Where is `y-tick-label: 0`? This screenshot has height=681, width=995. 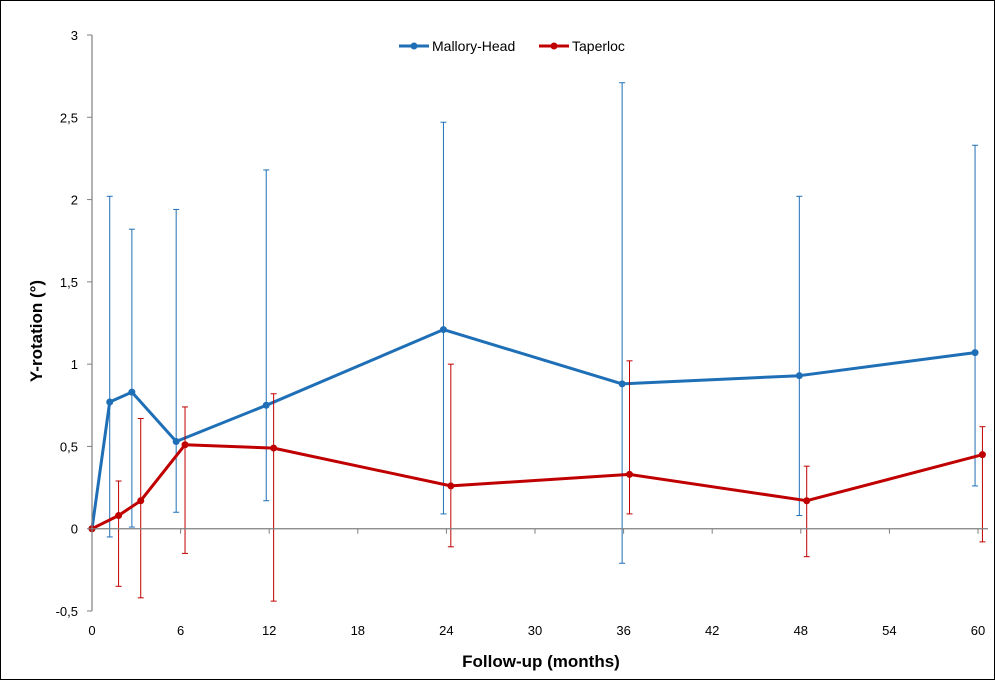 y-tick-label: 0 is located at coordinates (74, 529).